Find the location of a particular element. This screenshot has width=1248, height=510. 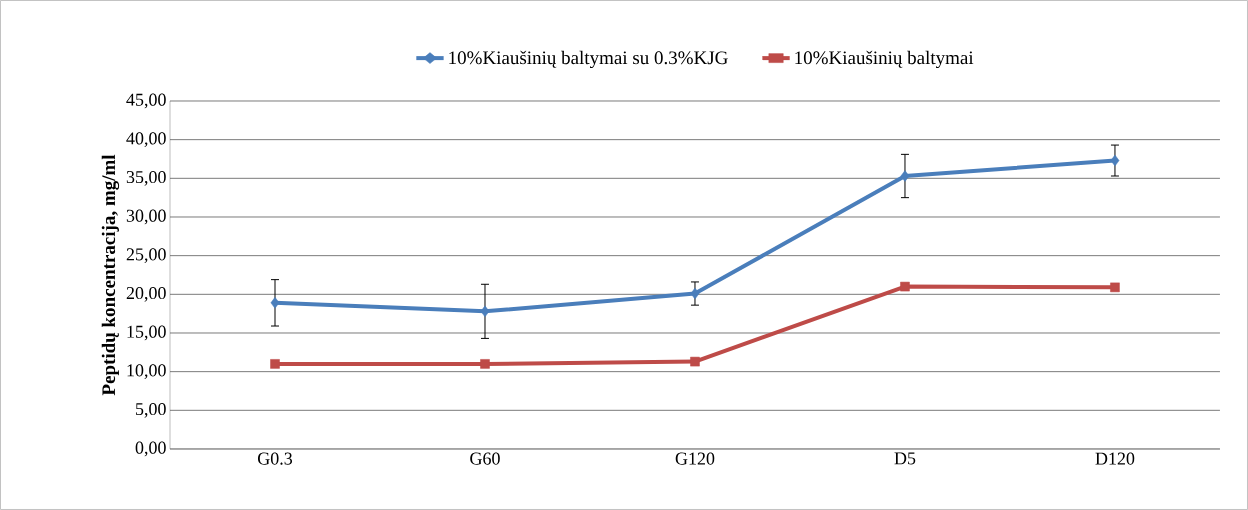

x-tick-label: G0.3 is located at coordinates (275, 458).